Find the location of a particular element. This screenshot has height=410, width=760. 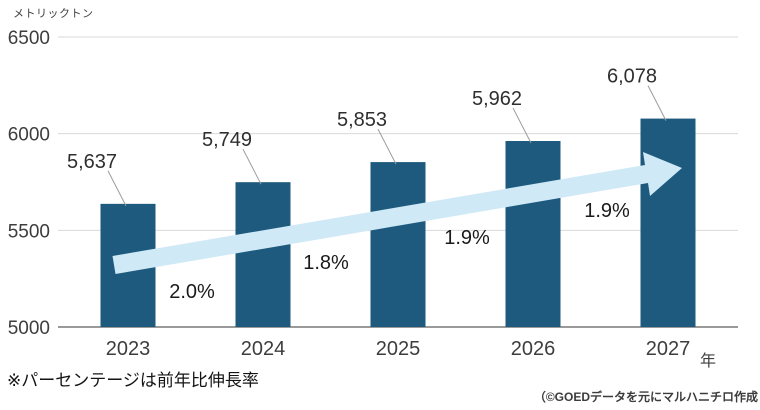

growth-rate-label: 1.8% is located at coordinates (326, 263).